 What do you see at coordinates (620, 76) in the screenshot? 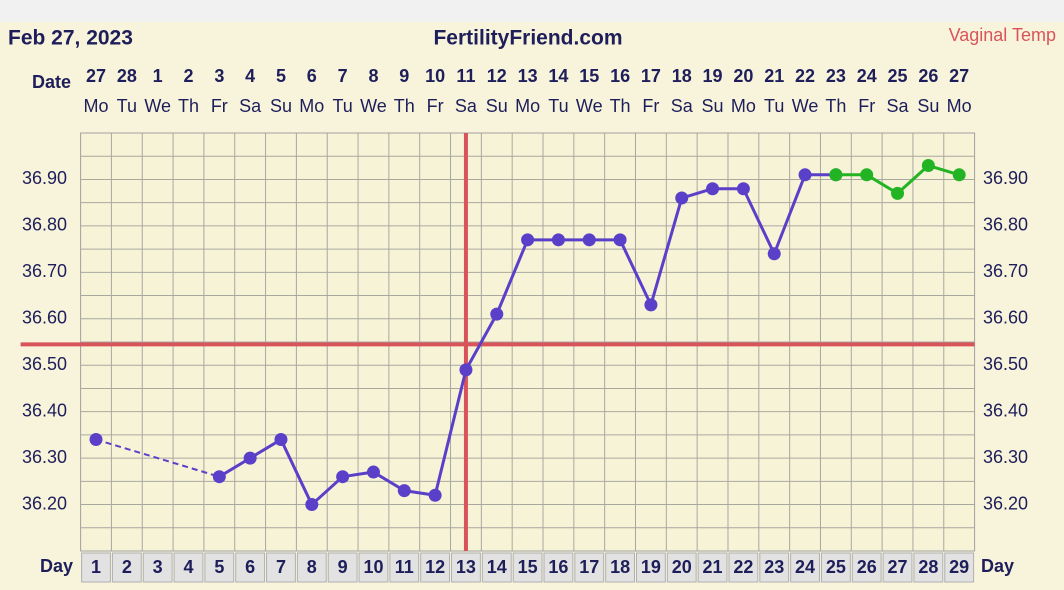
I see `date-label: 16` at bounding box center [620, 76].